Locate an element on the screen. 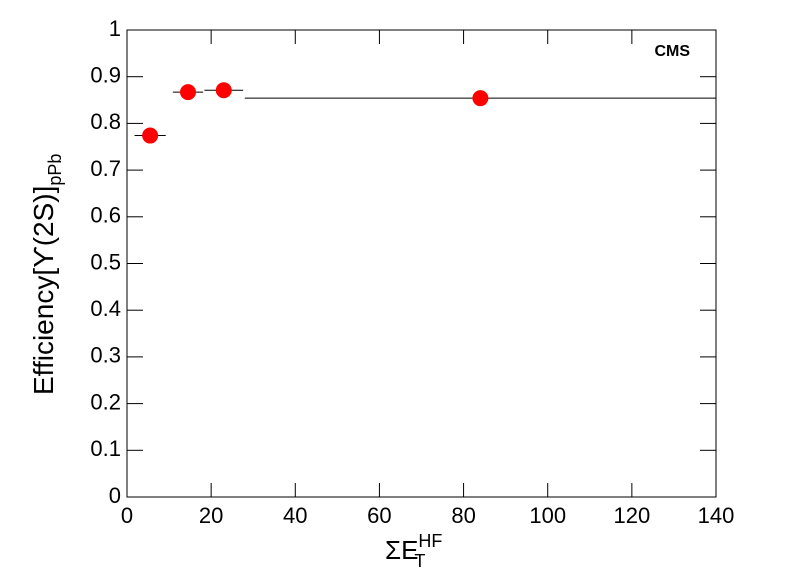 The width and height of the screenshot is (796, 572). y-axis-label: Efficiency[ϒ(2S)]pPb is located at coordinates (46, 274).